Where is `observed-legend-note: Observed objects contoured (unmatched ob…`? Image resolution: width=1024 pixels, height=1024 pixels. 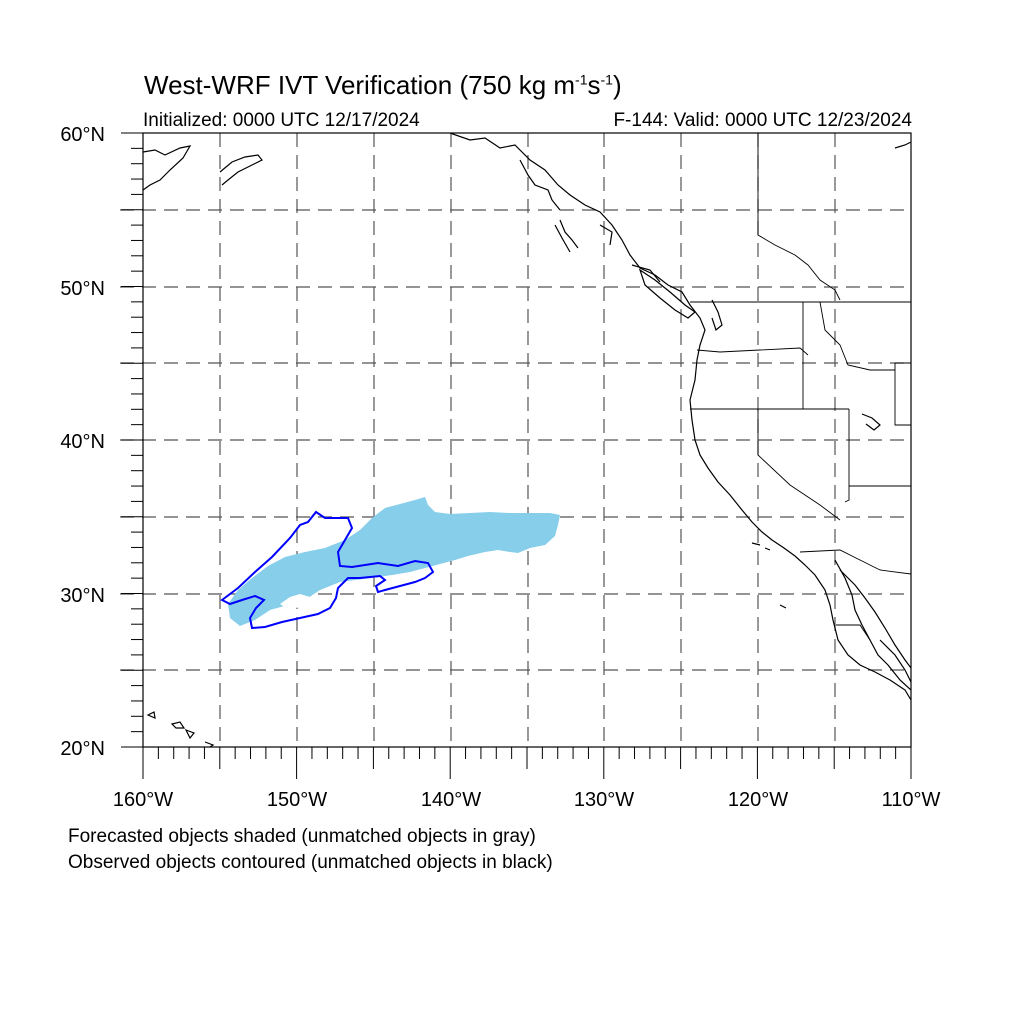
observed-legend-note: Observed objects contoured (unmatched ob… is located at coordinates (310, 862).